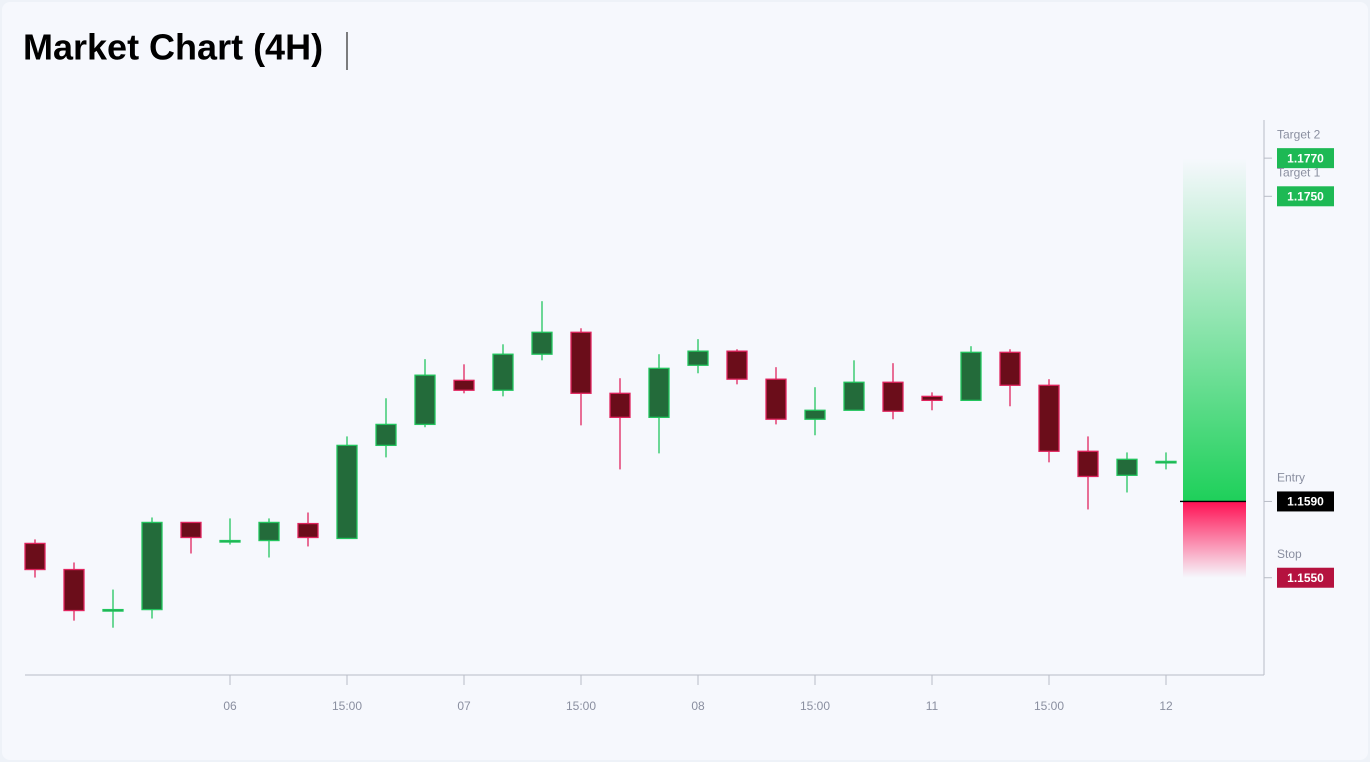 This screenshot has width=1370, height=762. I want to click on level-name: Target 2, so click(1299, 134).